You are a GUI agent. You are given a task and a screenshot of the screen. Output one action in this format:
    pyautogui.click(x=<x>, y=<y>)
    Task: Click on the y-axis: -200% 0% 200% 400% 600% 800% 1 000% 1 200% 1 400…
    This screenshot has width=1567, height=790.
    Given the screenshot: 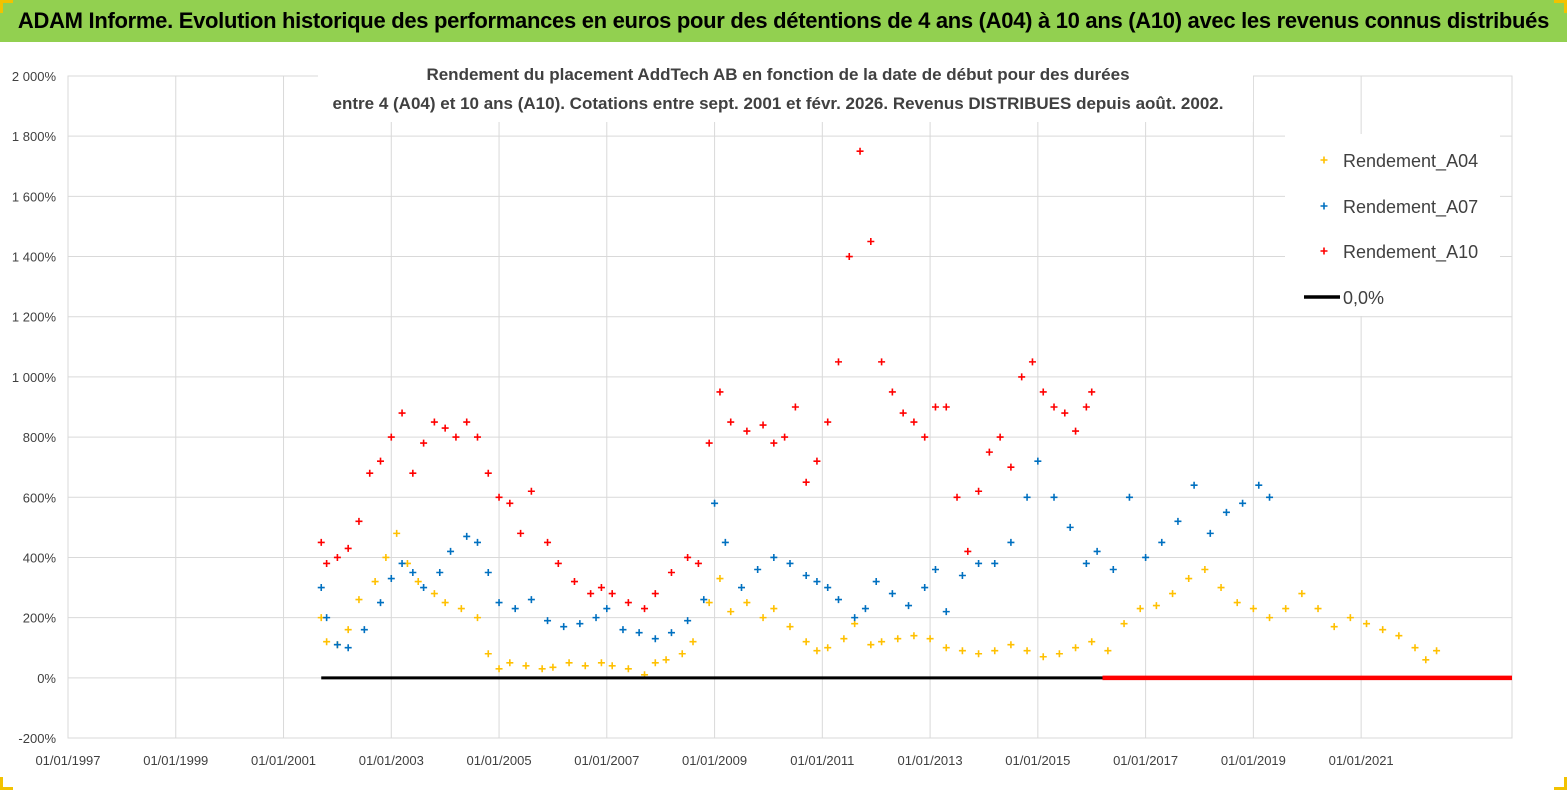 What is the action you would take?
    pyautogui.click(x=34, y=407)
    